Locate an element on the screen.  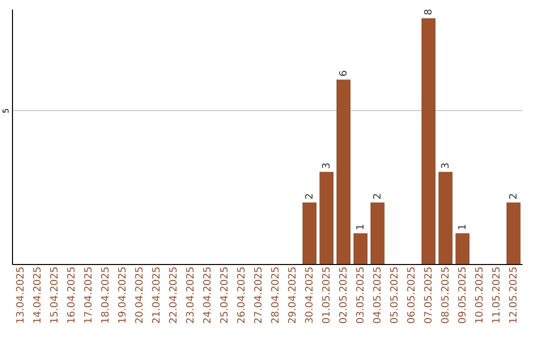
x-tick-label: 29.04.2025 is located at coordinates (293, 295).